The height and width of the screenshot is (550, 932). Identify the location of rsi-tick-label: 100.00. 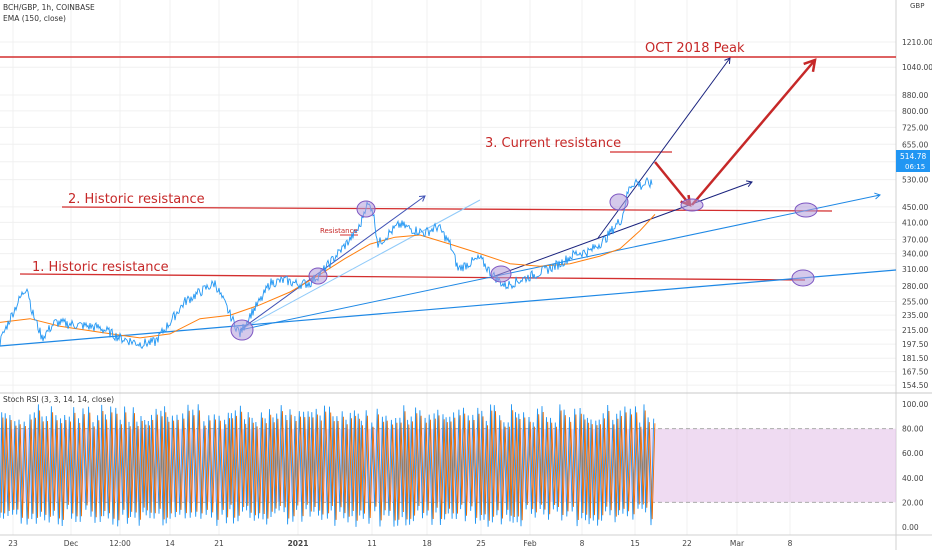
(915, 404).